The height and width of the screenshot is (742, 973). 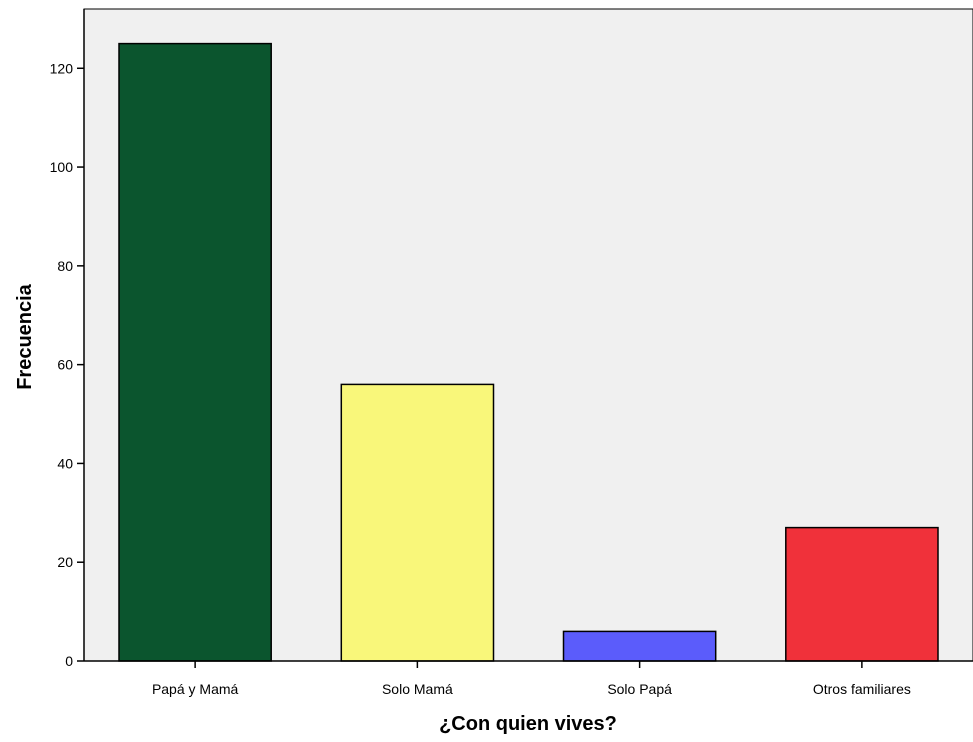 I want to click on x-tick-label: Solo Mamá, so click(x=417, y=689).